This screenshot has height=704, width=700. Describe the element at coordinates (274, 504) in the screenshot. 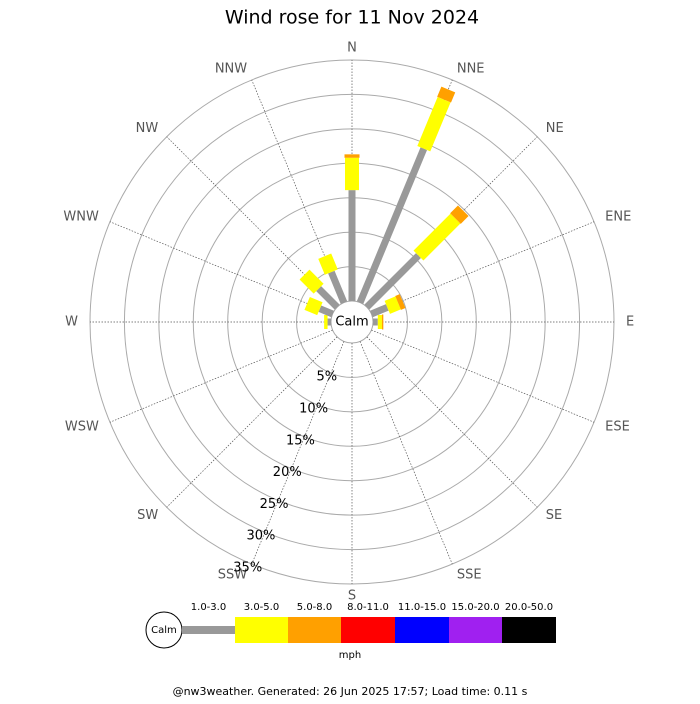

I see `r-tick-label: 25%` at that location.